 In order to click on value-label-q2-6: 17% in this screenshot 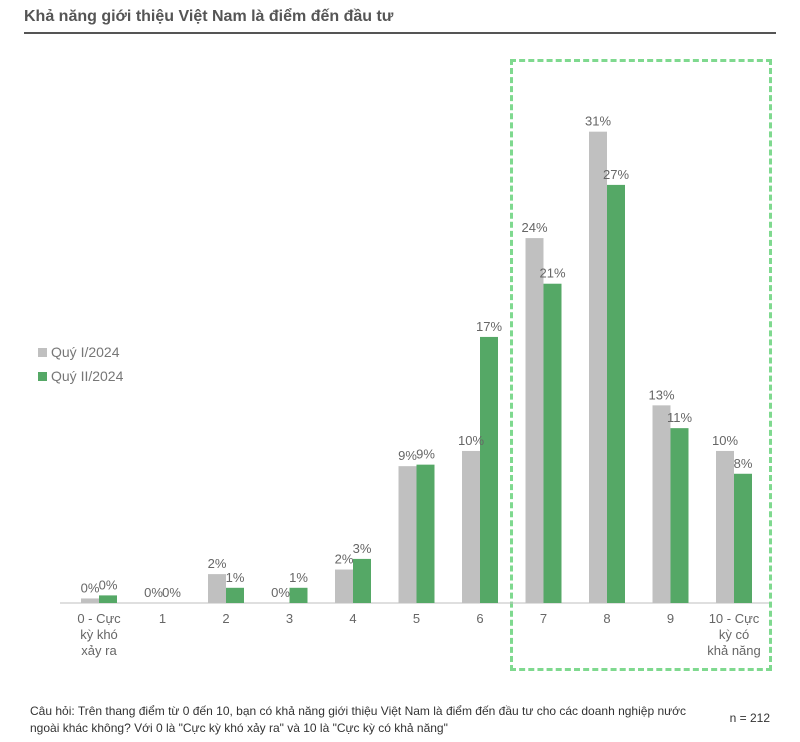, I will do `click(489, 326)`.